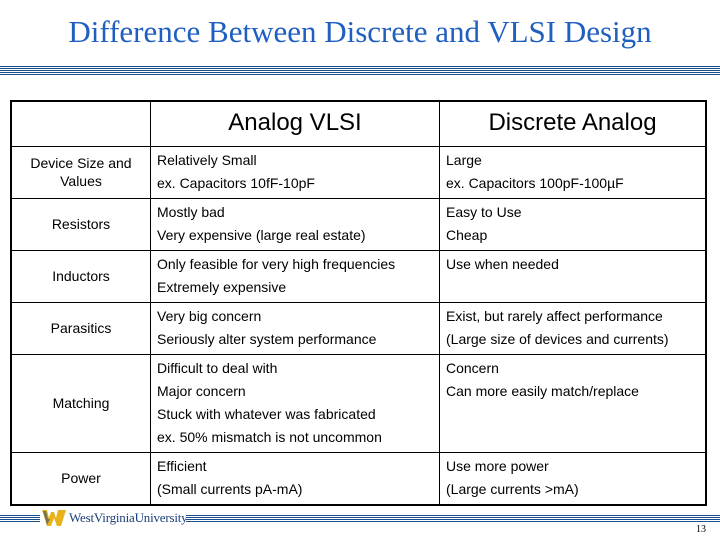 The width and height of the screenshot is (720, 540). What do you see at coordinates (20, 518) in the screenshot?
I see `footer-divider-left` at bounding box center [20, 518].